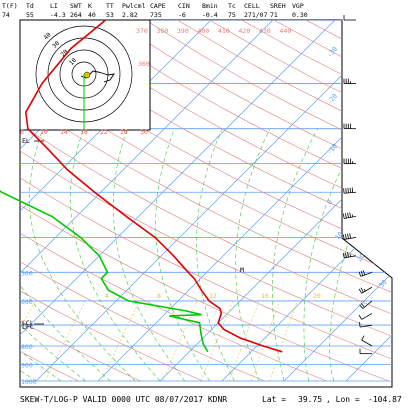  Describe the element at coordinates (27, 347) in the screenshot. I see `pressure-label: 800` at that location.